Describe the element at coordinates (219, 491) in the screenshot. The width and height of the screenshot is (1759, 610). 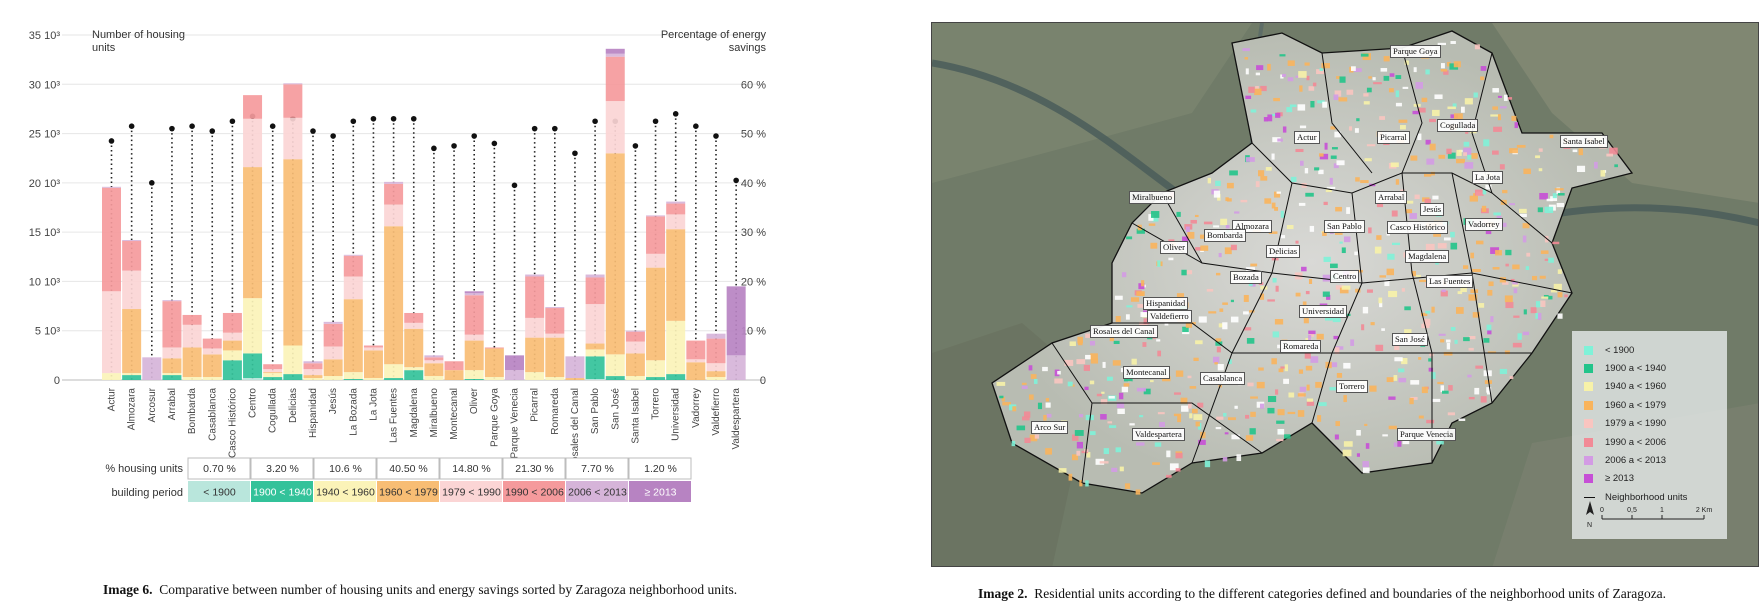
I see `table-period-cell` at that location.